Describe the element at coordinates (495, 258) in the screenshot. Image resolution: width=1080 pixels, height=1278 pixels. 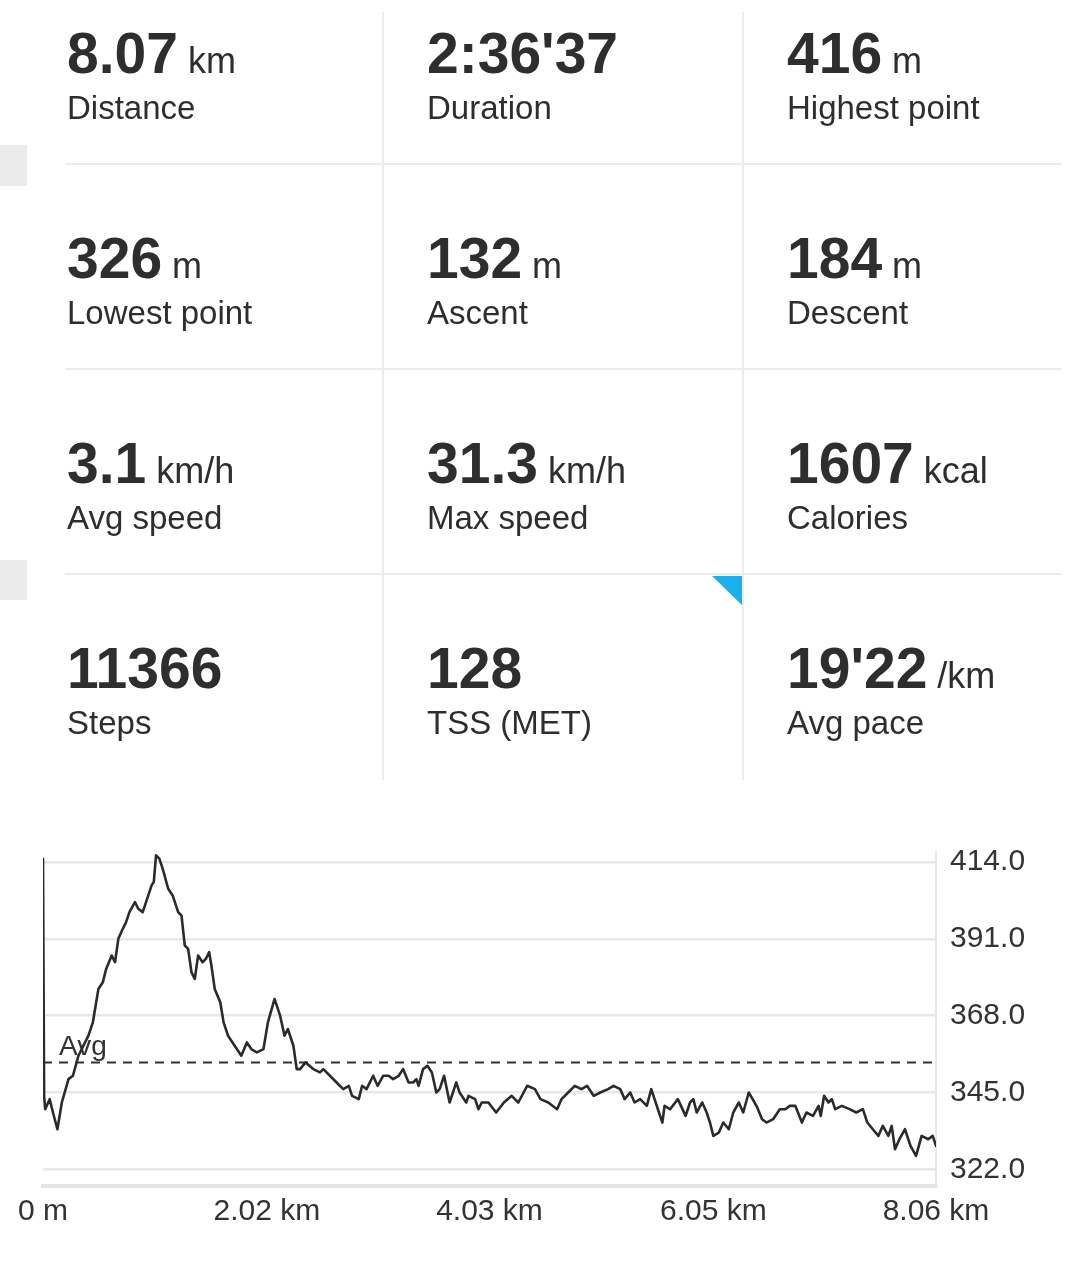
I see `text: 132 m` at that location.